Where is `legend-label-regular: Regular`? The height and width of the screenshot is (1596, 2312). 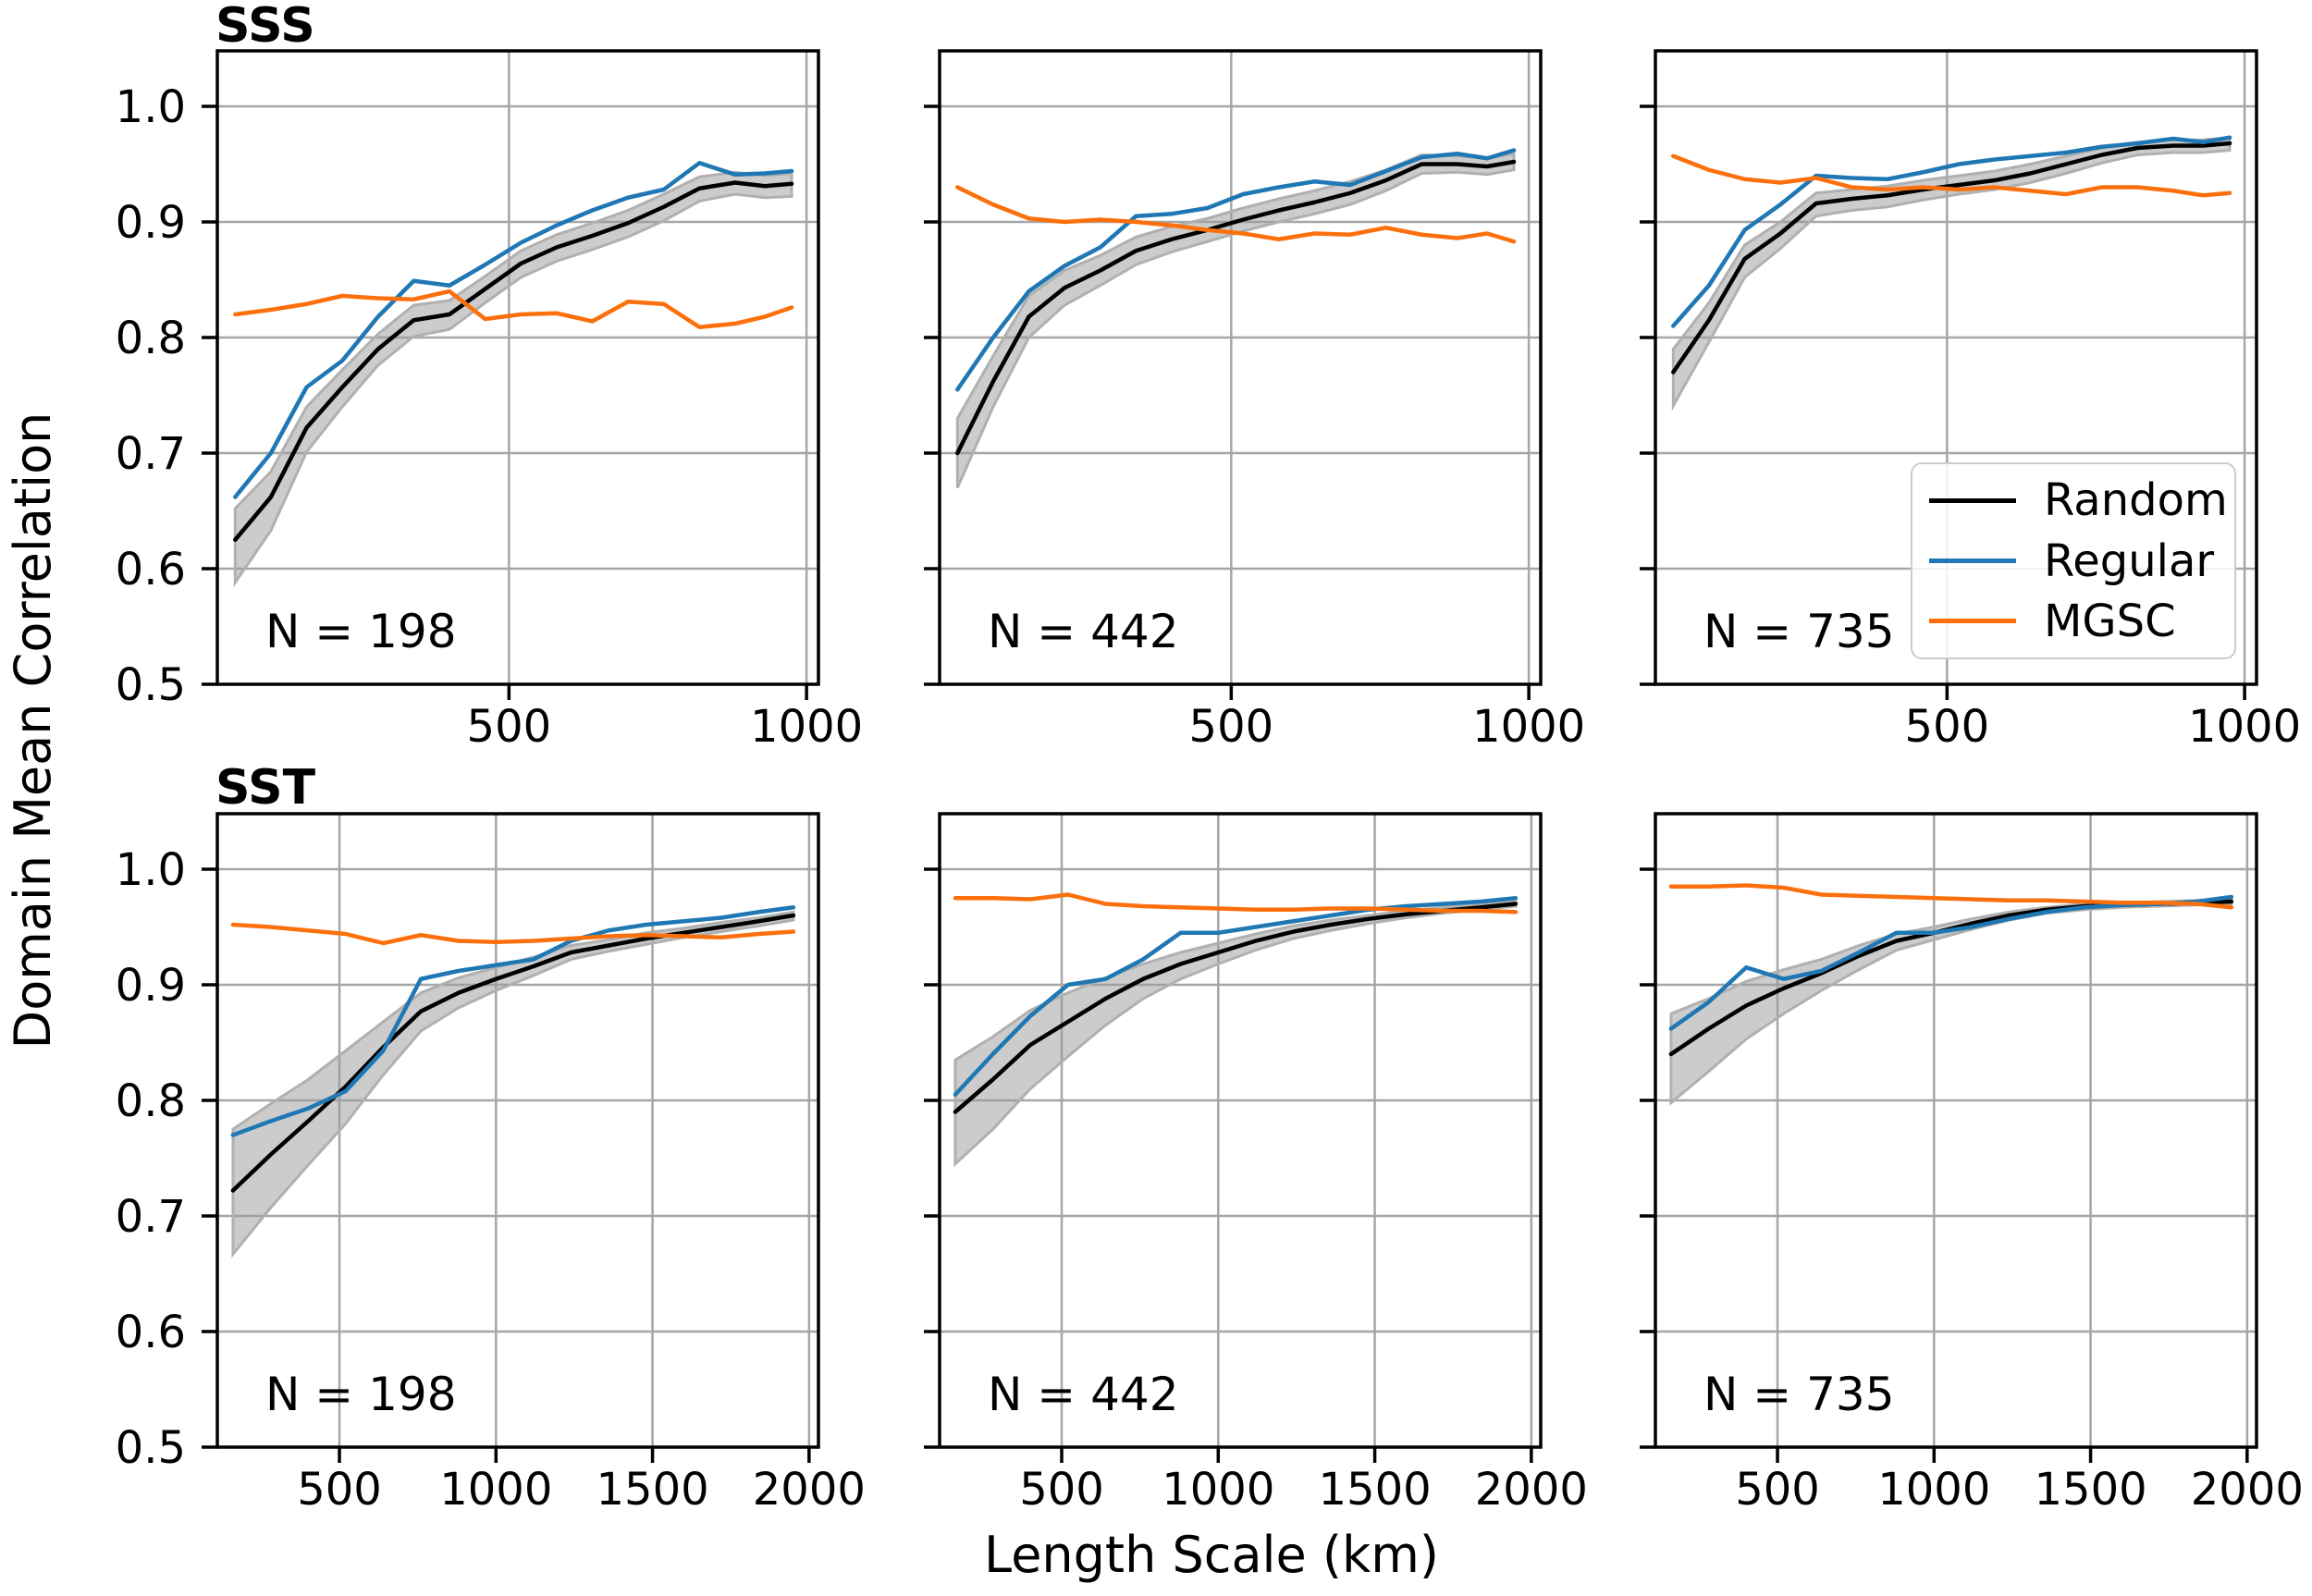 legend-label-regular: Regular is located at coordinates (2129, 560).